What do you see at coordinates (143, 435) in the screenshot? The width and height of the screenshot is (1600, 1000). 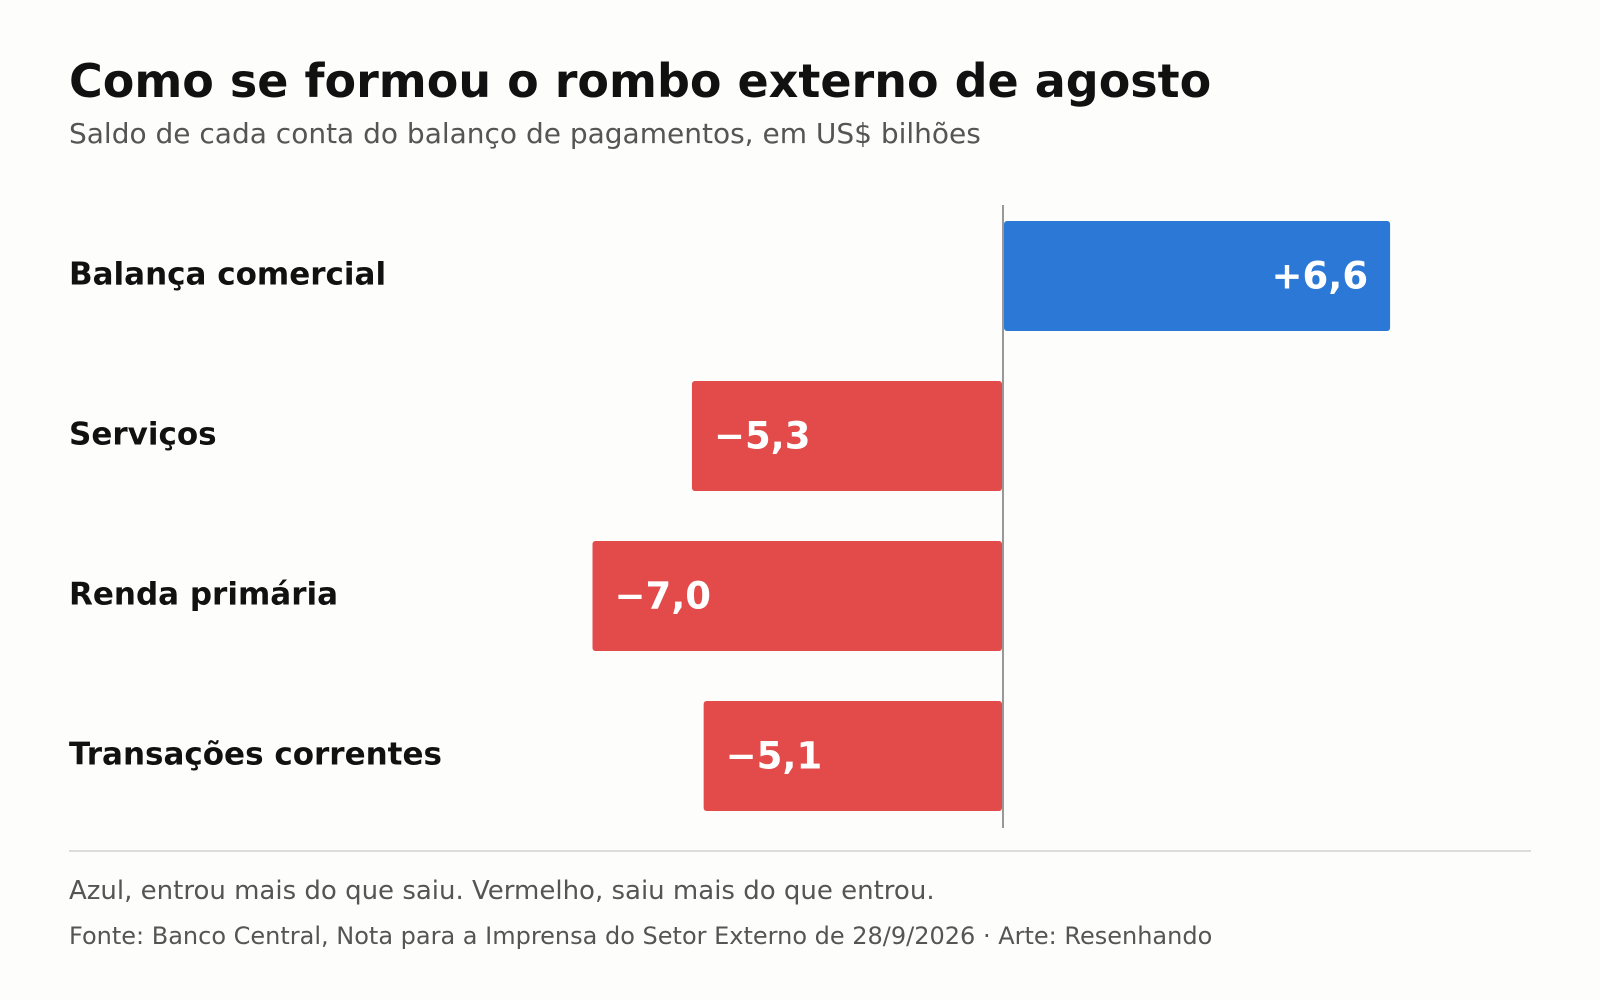 I see `category-label-servicos: Serviços` at bounding box center [143, 435].